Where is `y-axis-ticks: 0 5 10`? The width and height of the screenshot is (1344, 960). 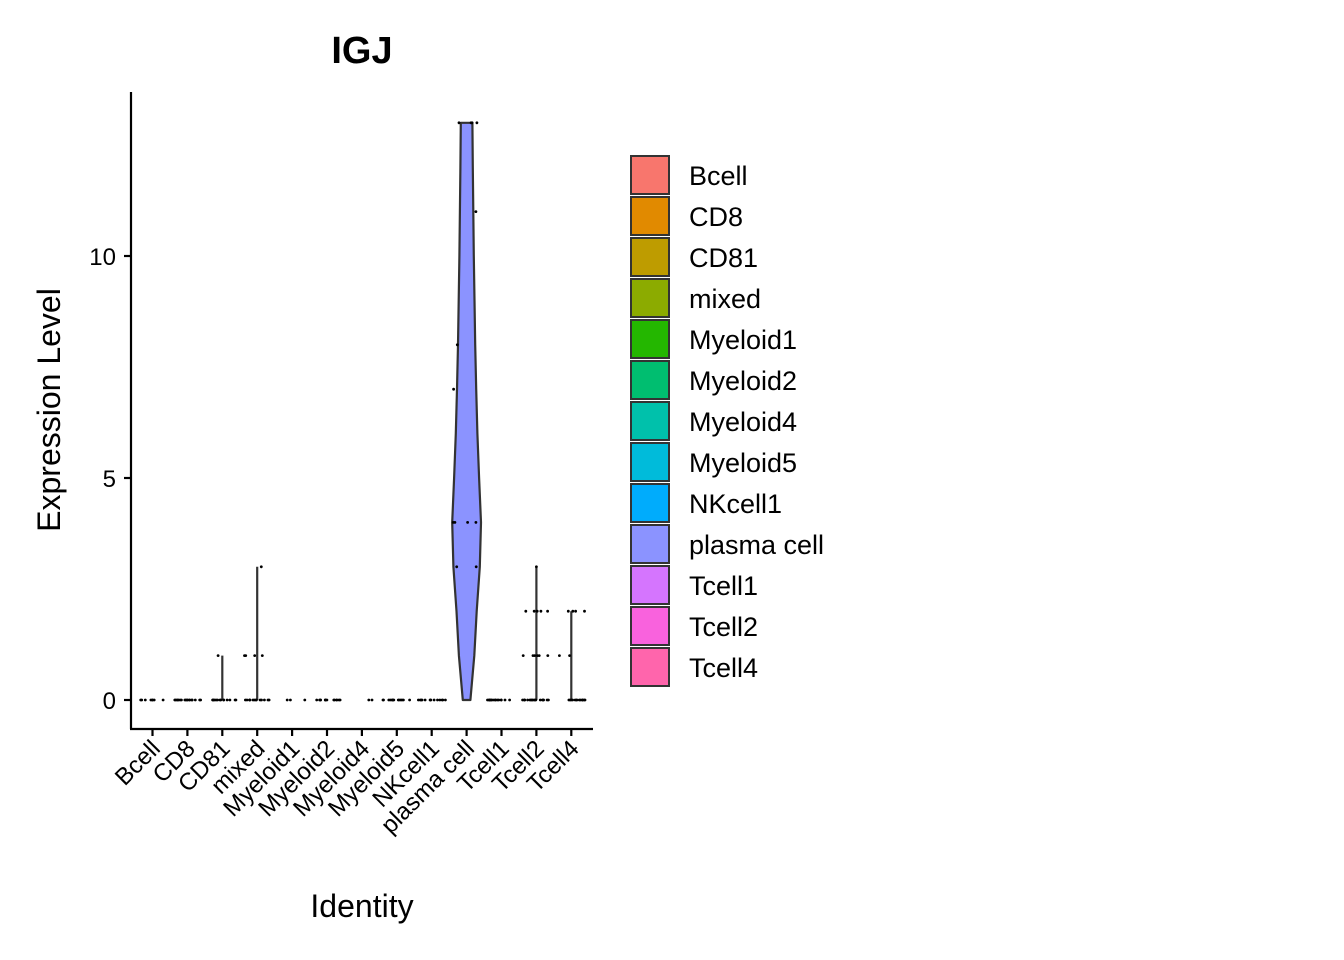 y-axis-ticks: 0 5 10 is located at coordinates (110, 479).